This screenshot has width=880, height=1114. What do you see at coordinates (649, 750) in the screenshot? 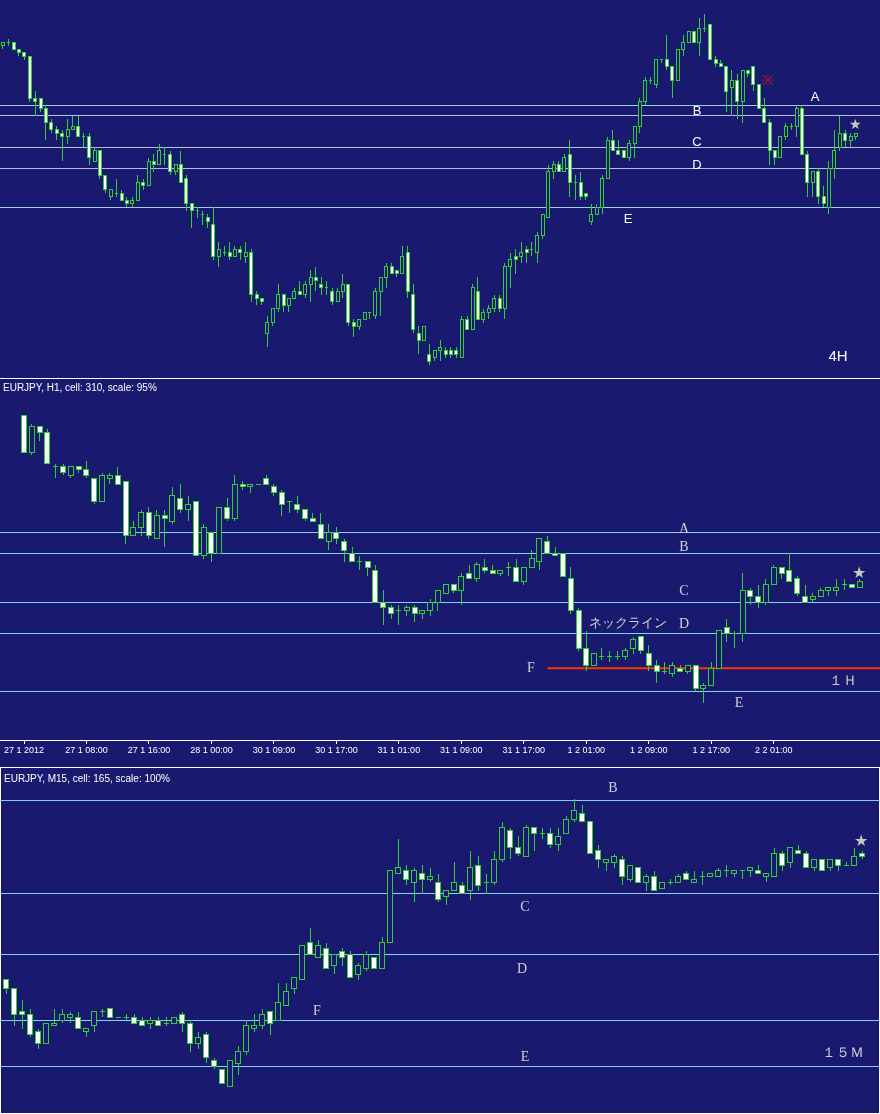
I see `tick-label: 1 2 09:00` at bounding box center [649, 750].